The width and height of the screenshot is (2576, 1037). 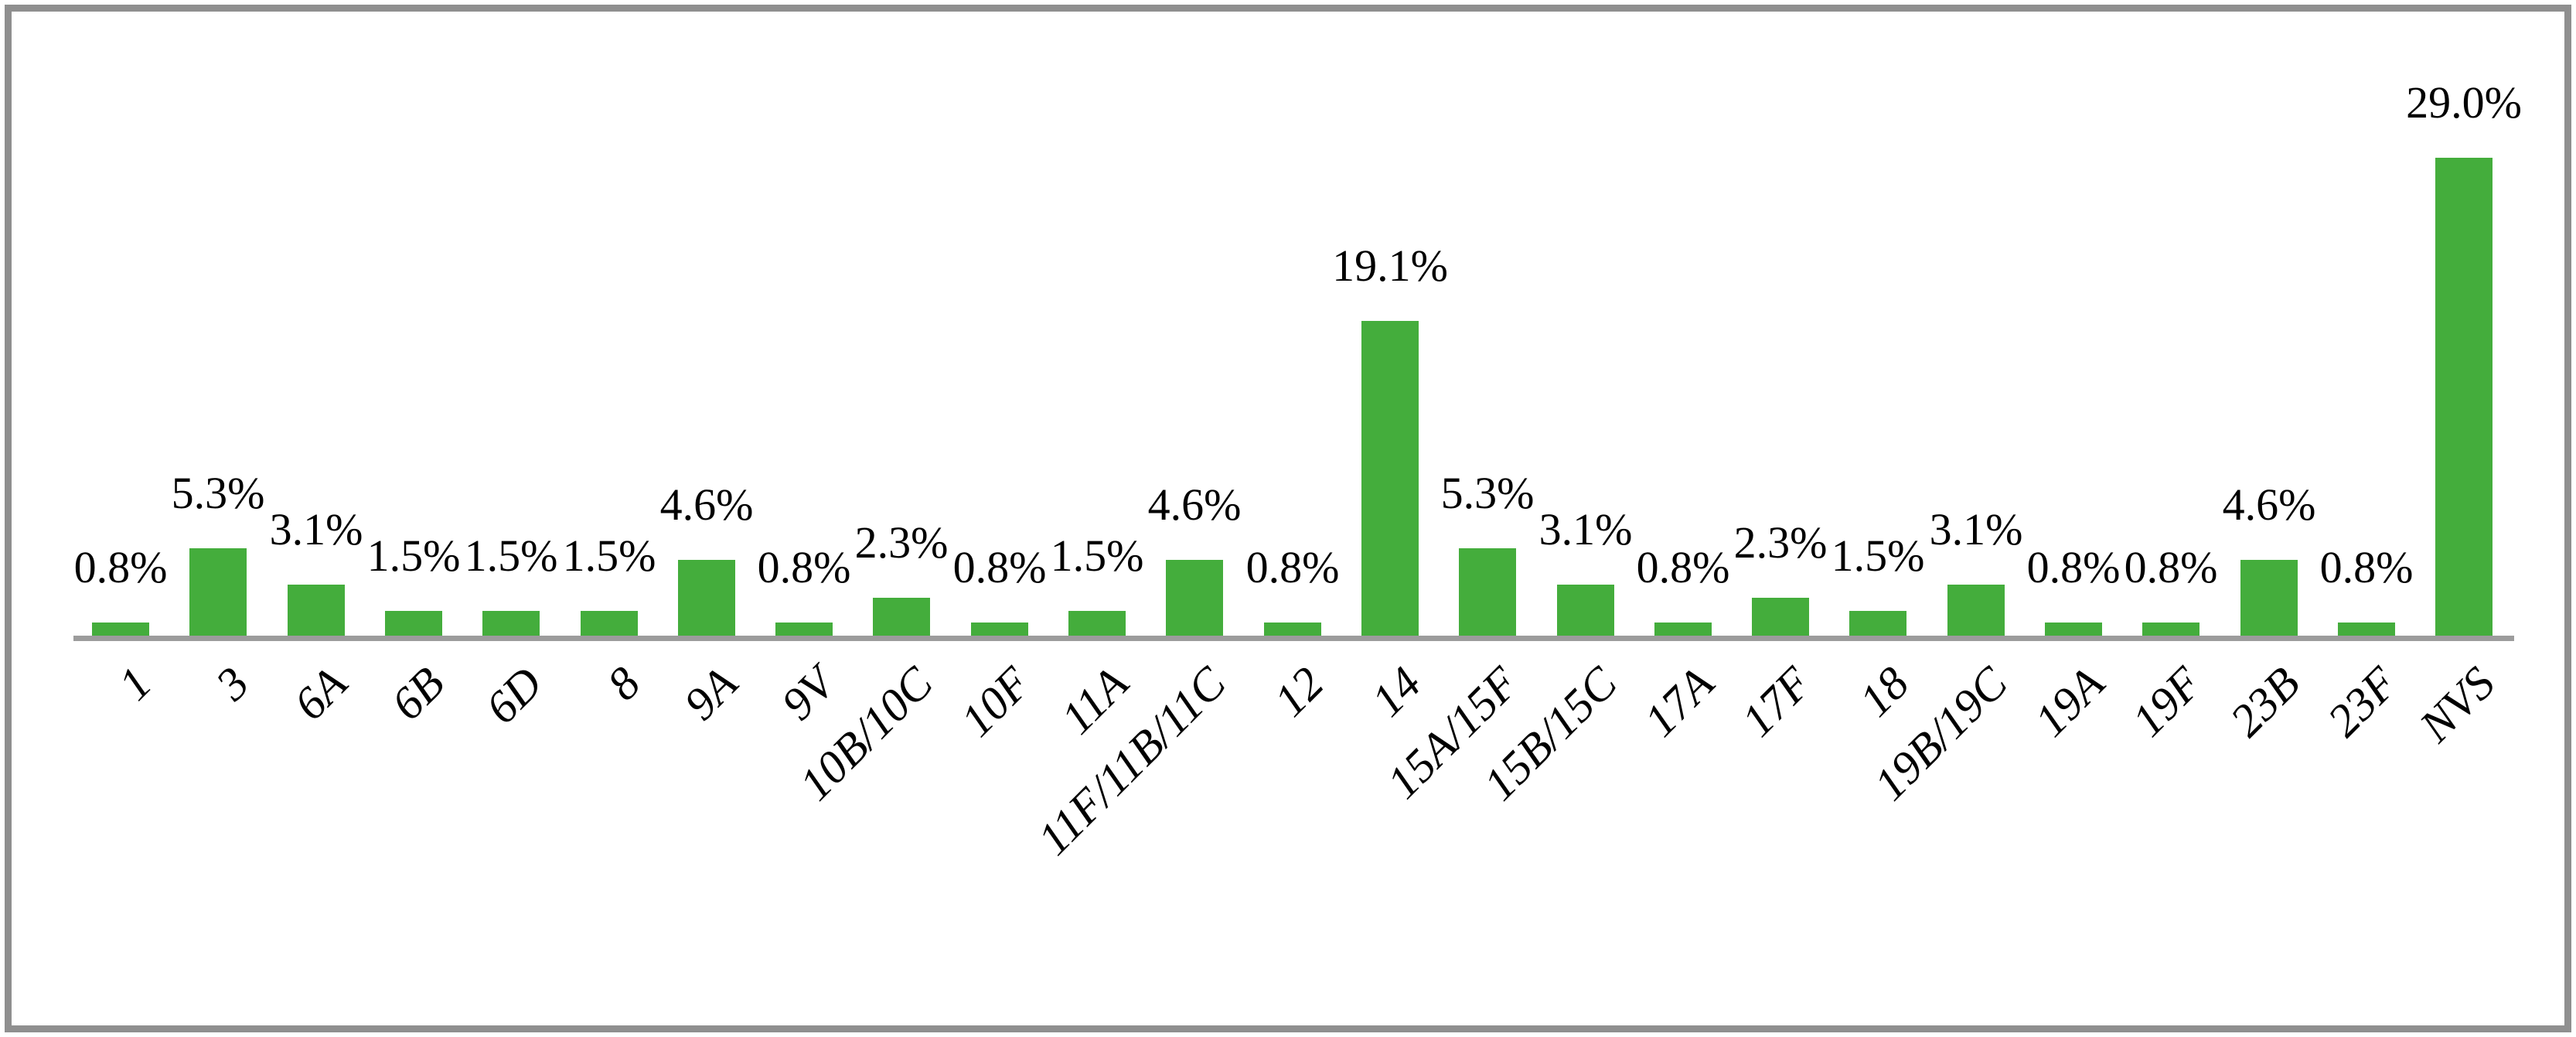 What do you see at coordinates (1000, 629) in the screenshot?
I see `bar-10F` at bounding box center [1000, 629].